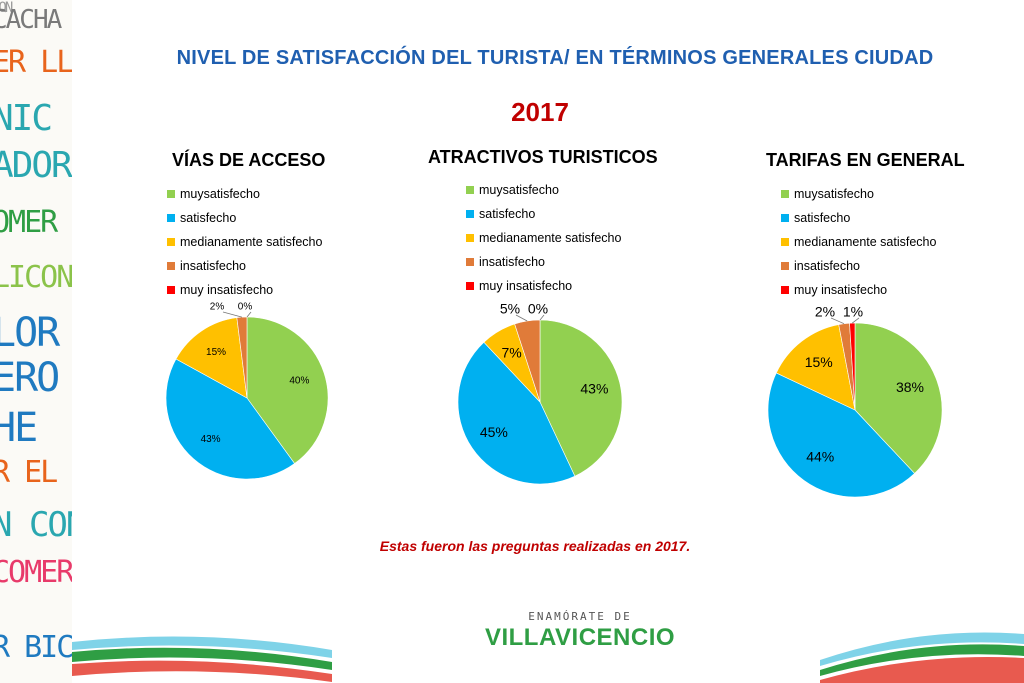 This screenshot has width=1024, height=683. What do you see at coordinates (245, 307) in the screenshot?
I see `pie-data-label: 0%` at bounding box center [245, 307].